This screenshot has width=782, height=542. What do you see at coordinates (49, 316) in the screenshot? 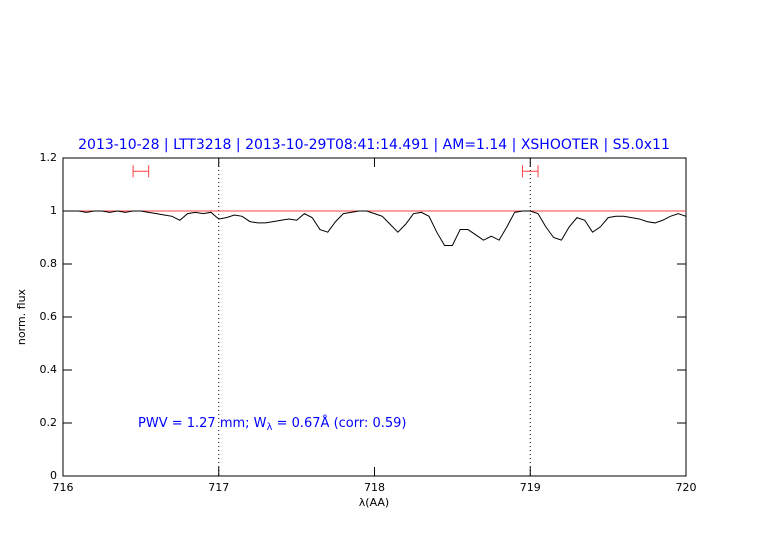
I see `y-tick-label: 0.6` at bounding box center [49, 316].